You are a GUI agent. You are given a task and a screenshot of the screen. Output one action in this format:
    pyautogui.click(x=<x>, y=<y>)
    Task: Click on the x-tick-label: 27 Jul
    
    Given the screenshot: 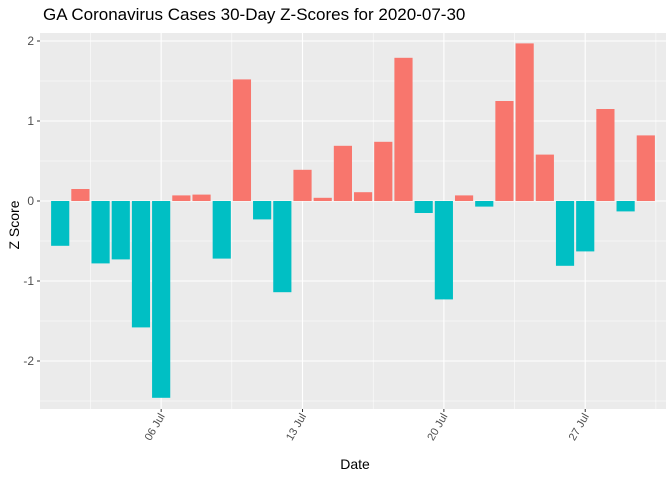 What is the action you would take?
    pyautogui.click(x=579, y=427)
    